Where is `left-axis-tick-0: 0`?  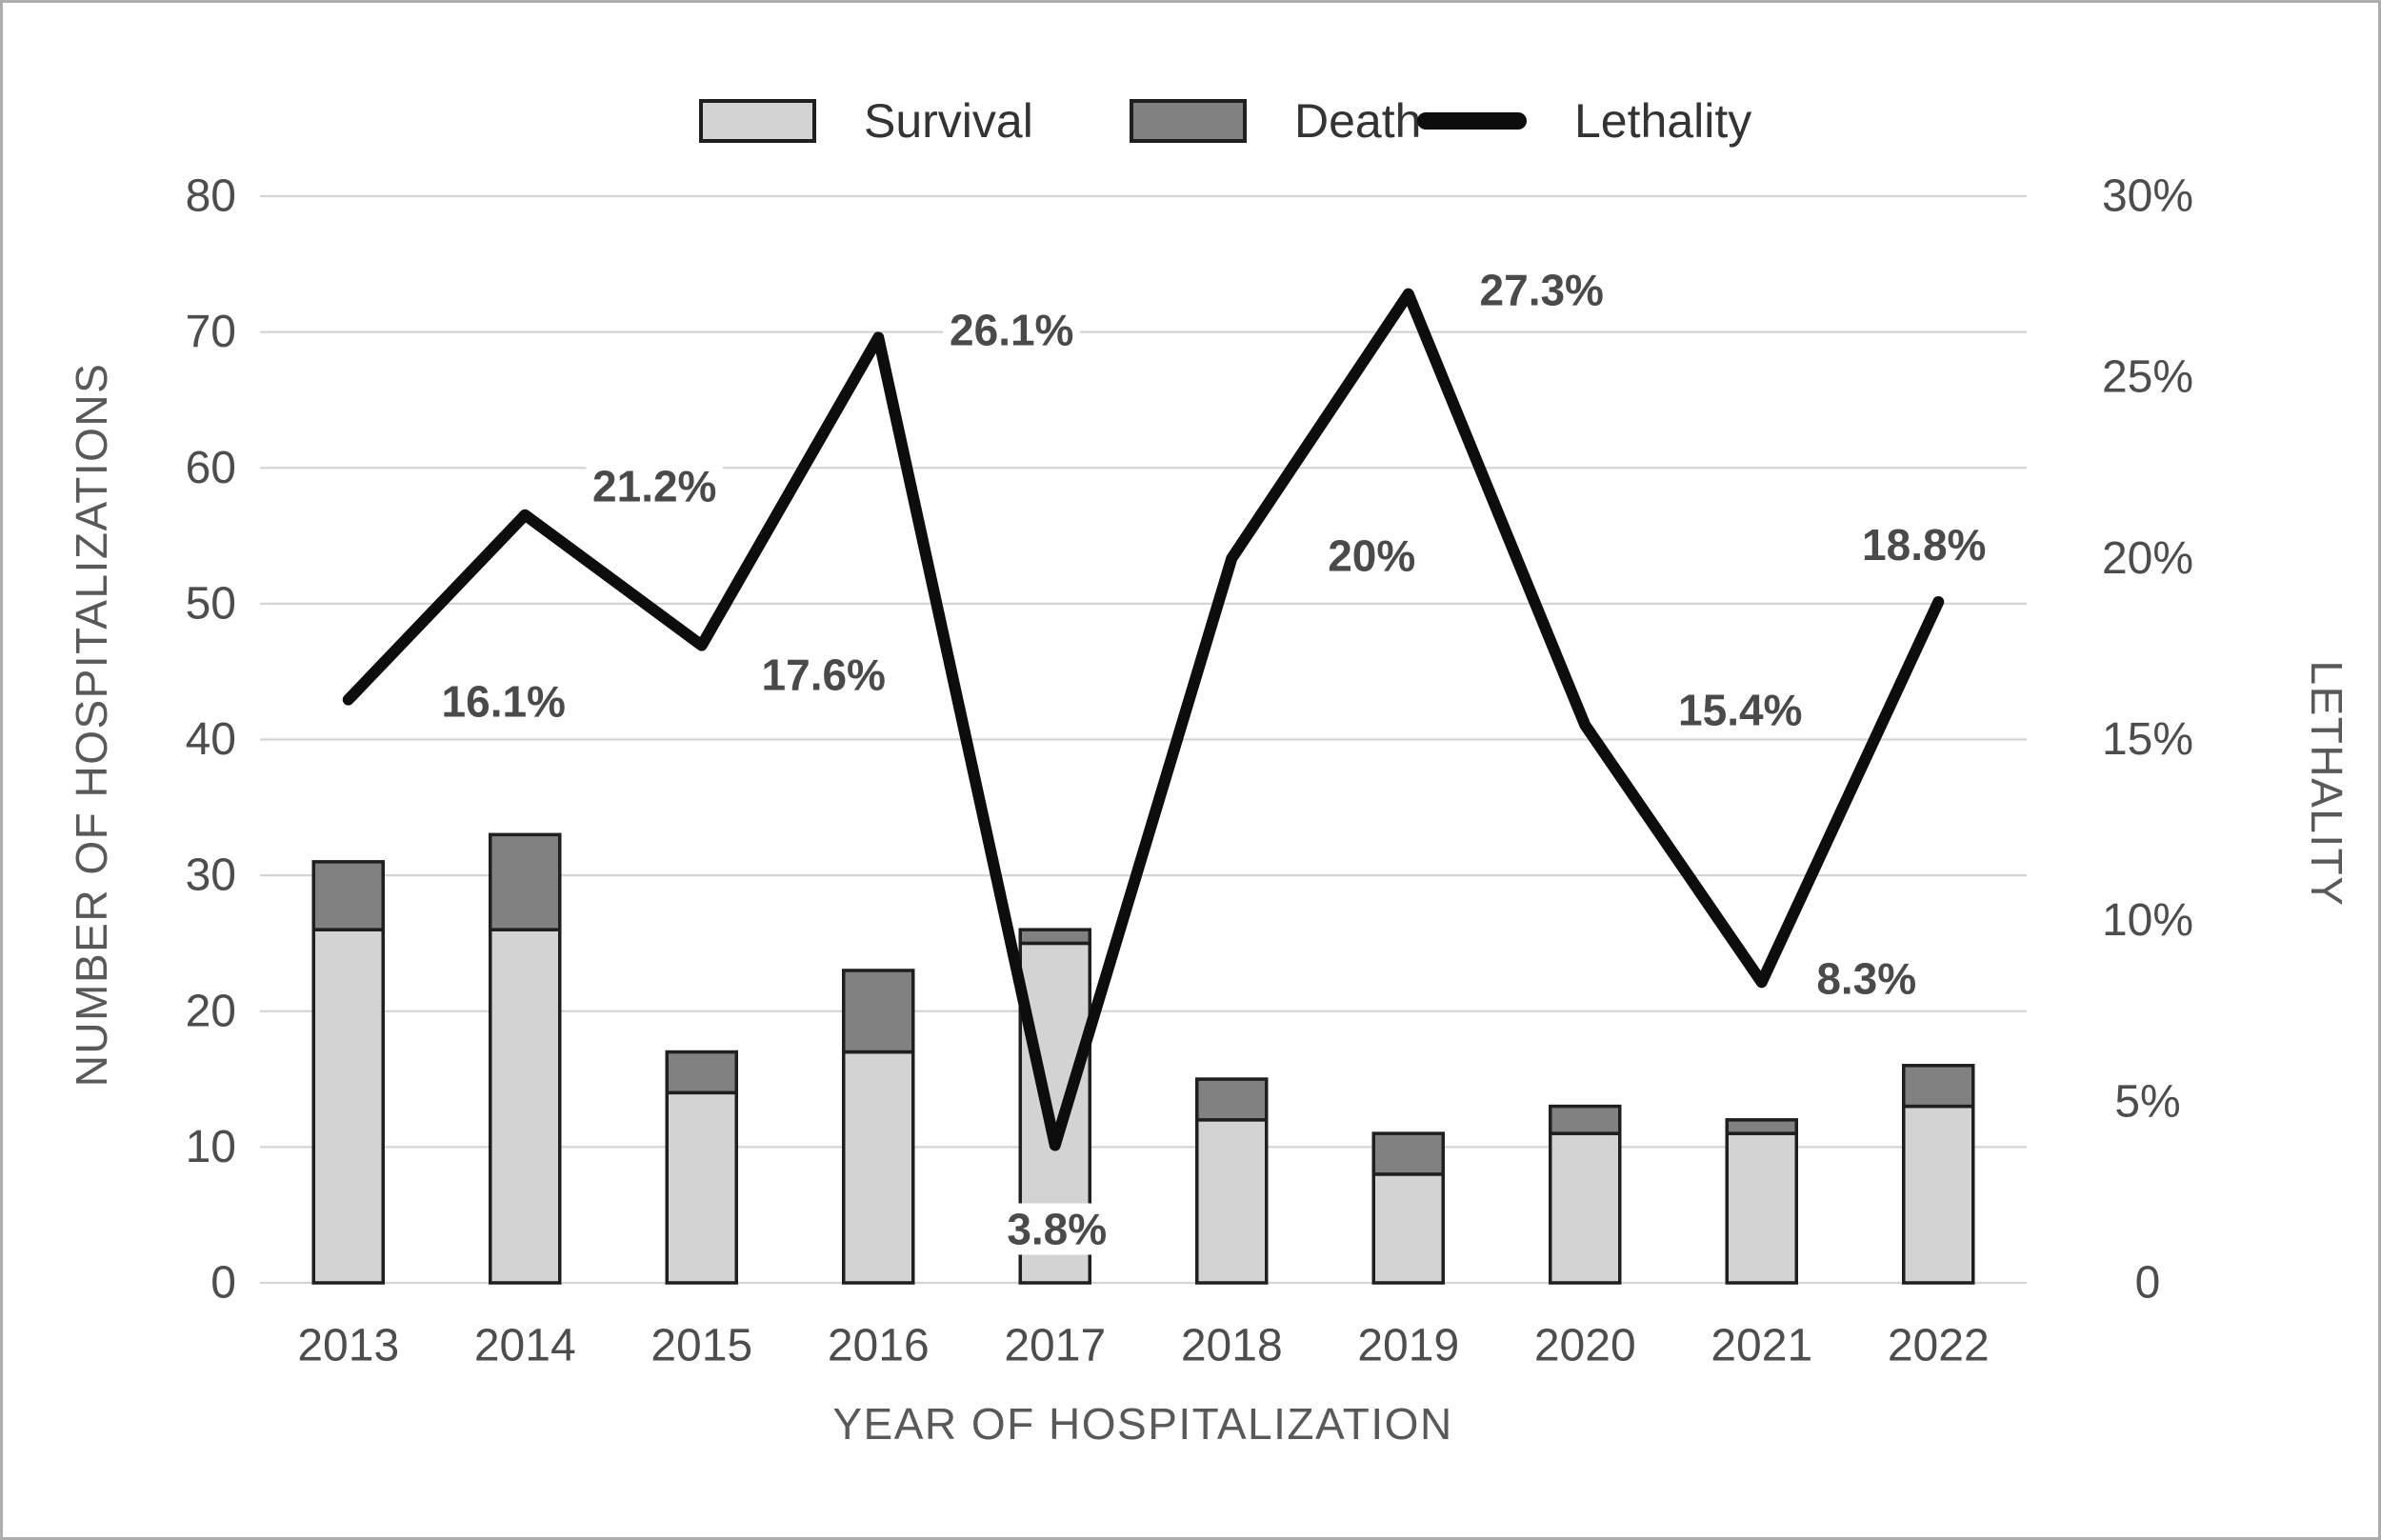 left-axis-tick-0: 0 is located at coordinates (223, 1283).